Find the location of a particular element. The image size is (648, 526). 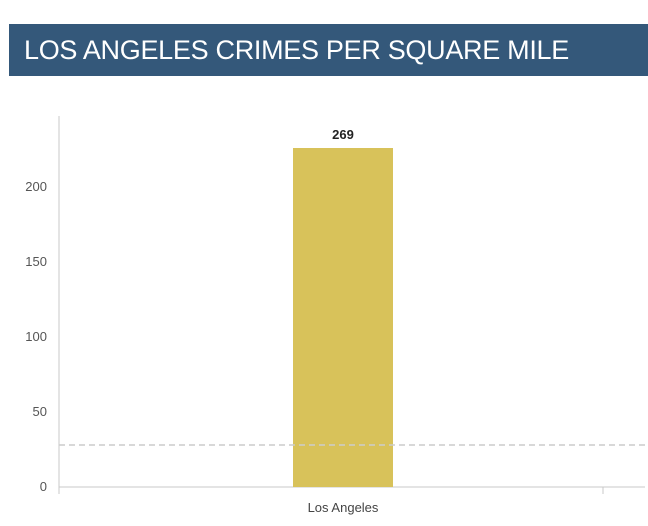

y-tick-label: 0 is located at coordinates (43, 486).